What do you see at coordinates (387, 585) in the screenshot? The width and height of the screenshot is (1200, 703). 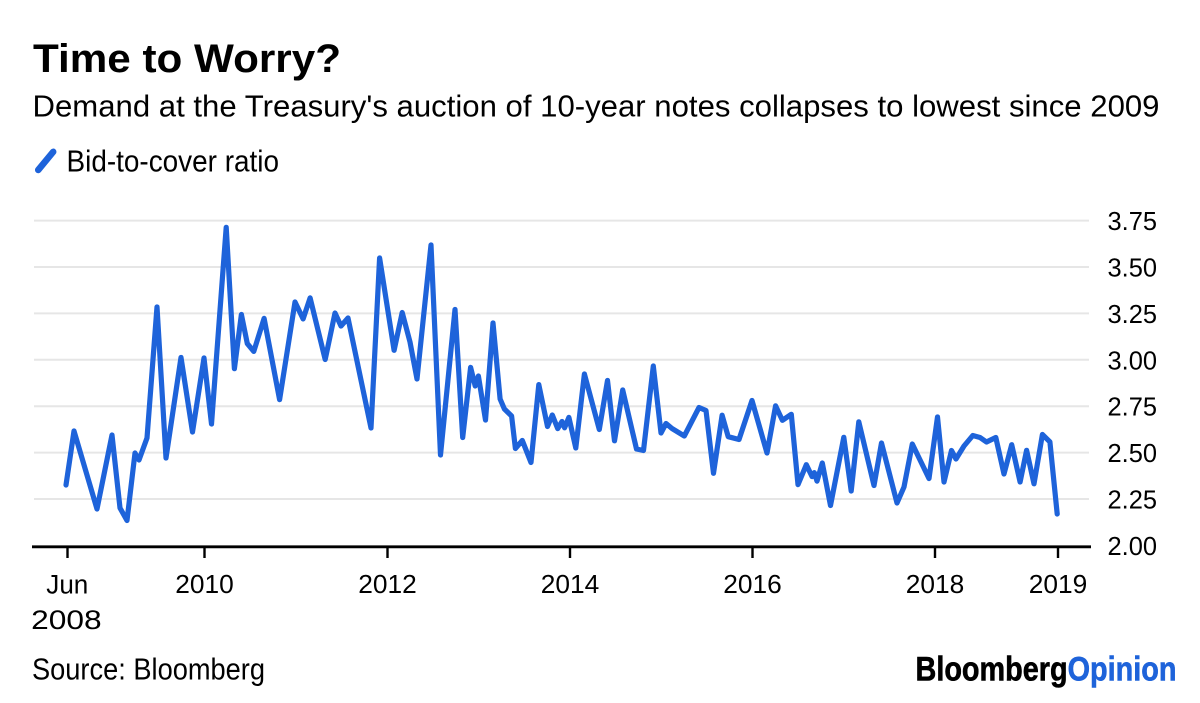 I see `svg-text: 2012` at bounding box center [387, 585].